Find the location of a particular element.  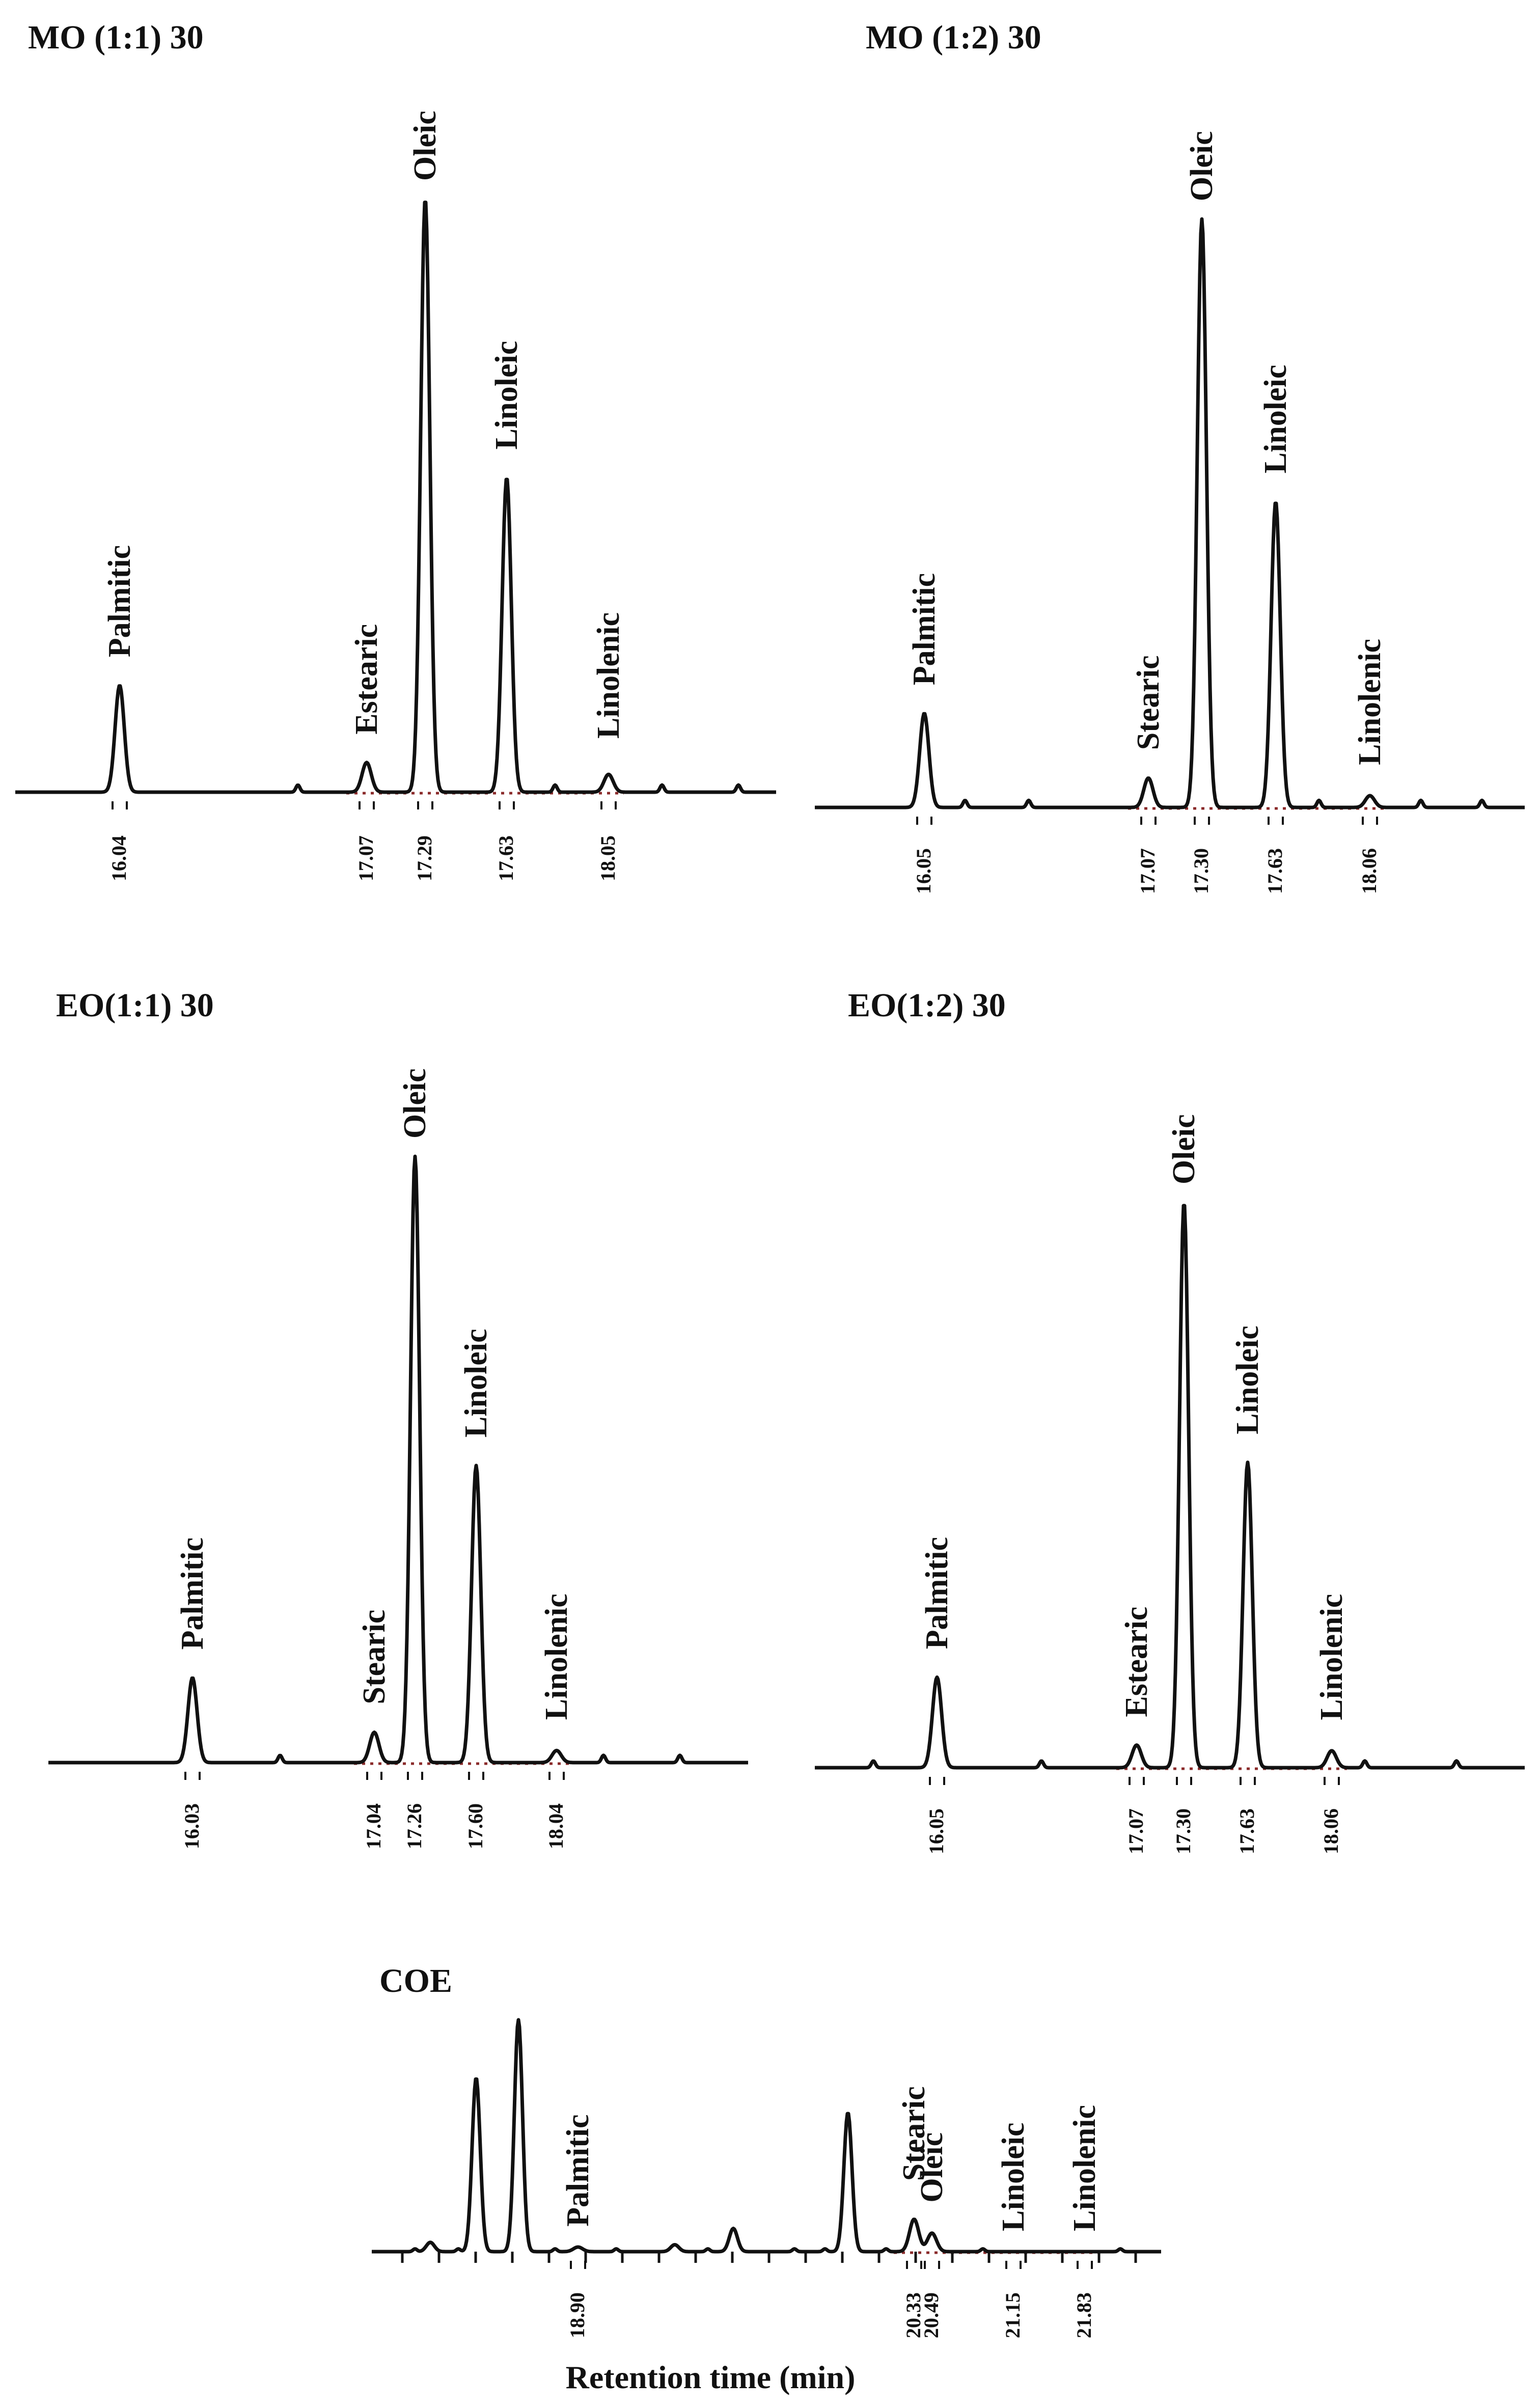

panel-title: MO (1:2) 30 is located at coordinates (953, 38).